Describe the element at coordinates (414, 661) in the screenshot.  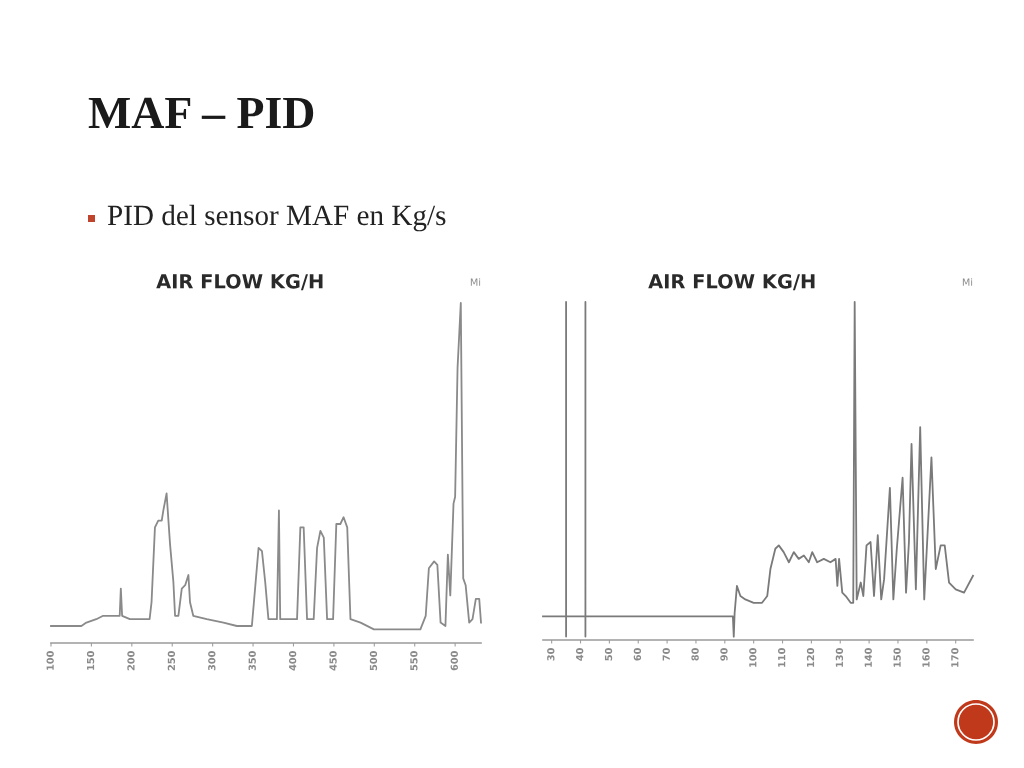
I see `x-tick-label: 550` at that location.